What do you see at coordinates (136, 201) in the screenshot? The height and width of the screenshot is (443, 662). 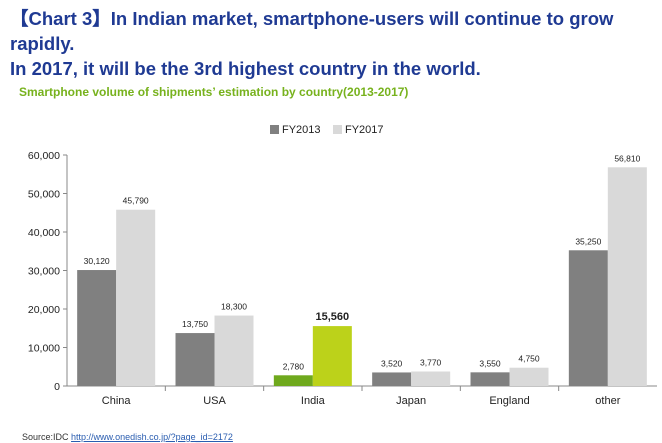 I see `data-label-china-fy2017: 45,790` at bounding box center [136, 201].